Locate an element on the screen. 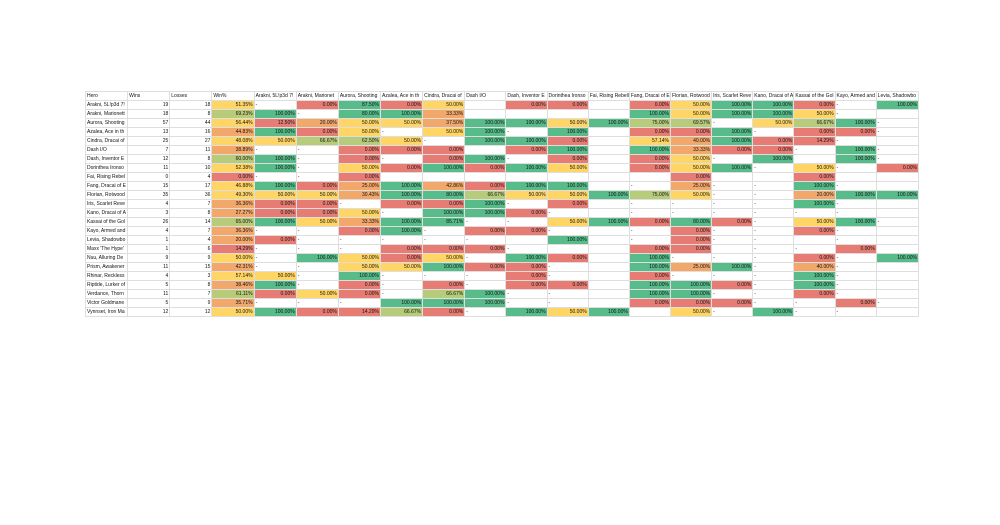 The width and height of the screenshot is (1000, 525). win-percent-cell: 42.31% is located at coordinates (233, 267).